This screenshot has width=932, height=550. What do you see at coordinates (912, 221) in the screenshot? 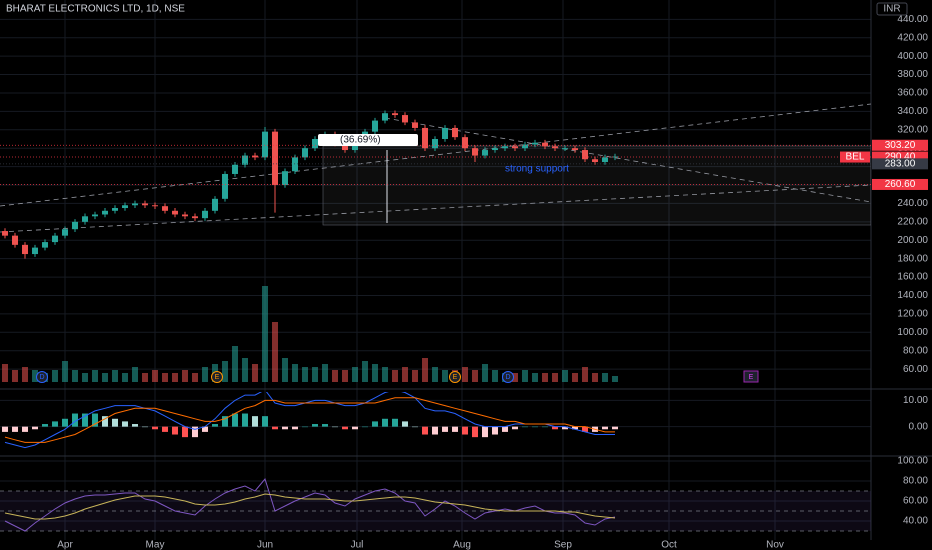
I see `y-tick-label: 220.00` at bounding box center [912, 221].